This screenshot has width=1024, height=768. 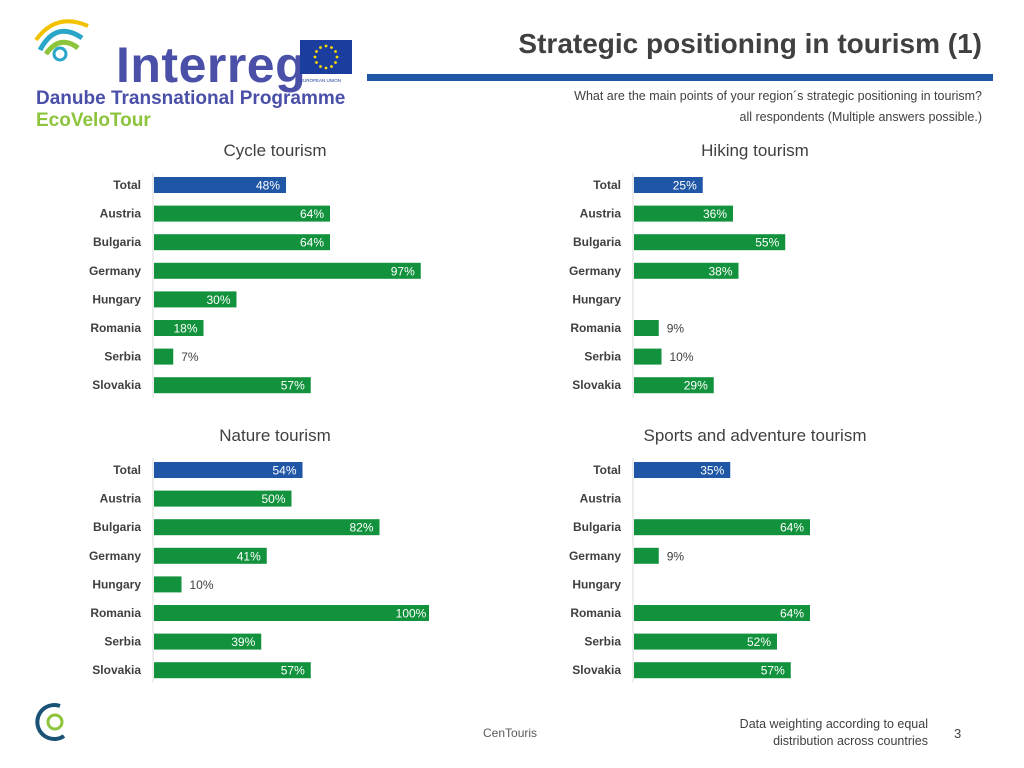 What do you see at coordinates (268, 186) in the screenshot?
I see `value-label-total: 48%` at bounding box center [268, 186].